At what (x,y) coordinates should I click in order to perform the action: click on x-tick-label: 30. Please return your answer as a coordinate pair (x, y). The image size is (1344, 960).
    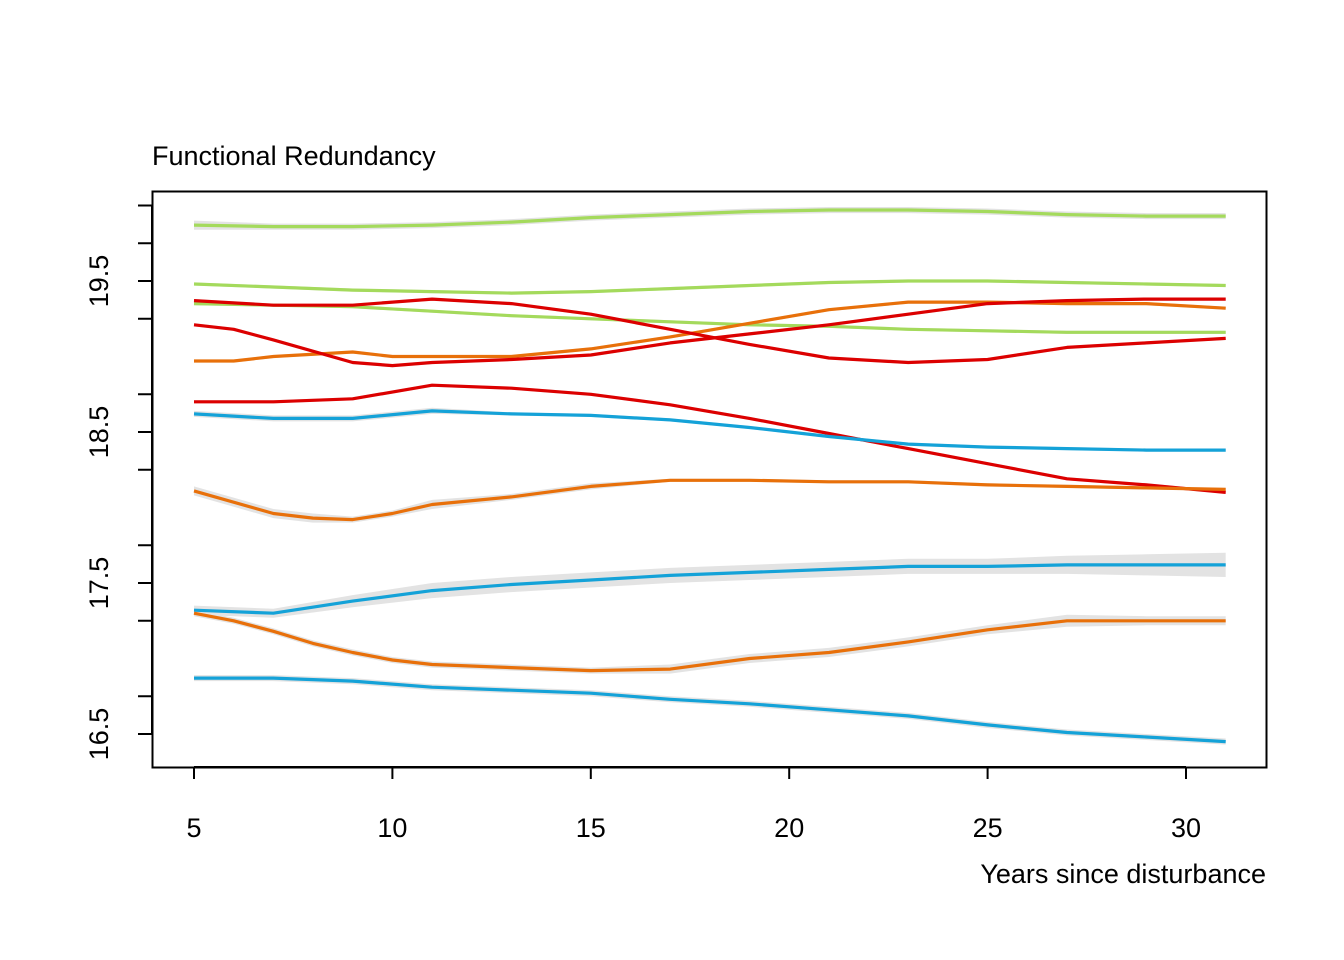
    Looking at the image, I should click on (1186, 828).